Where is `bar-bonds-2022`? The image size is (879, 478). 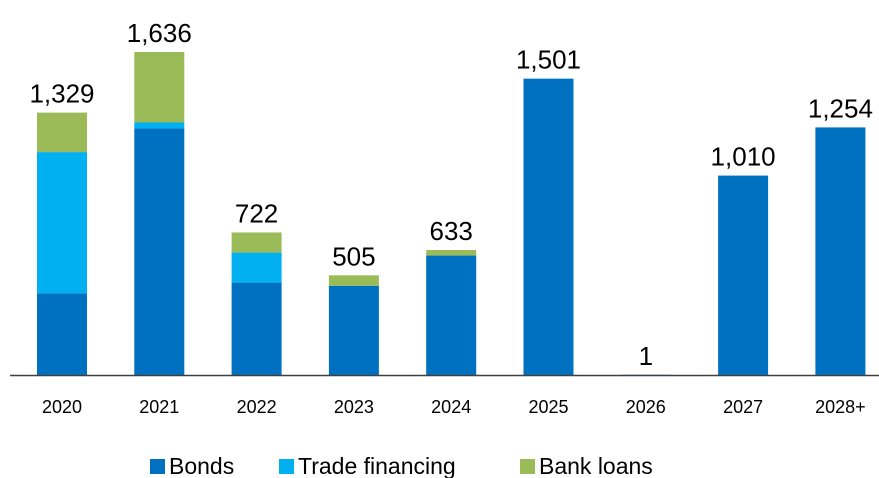
bar-bonds-2022 is located at coordinates (256, 328).